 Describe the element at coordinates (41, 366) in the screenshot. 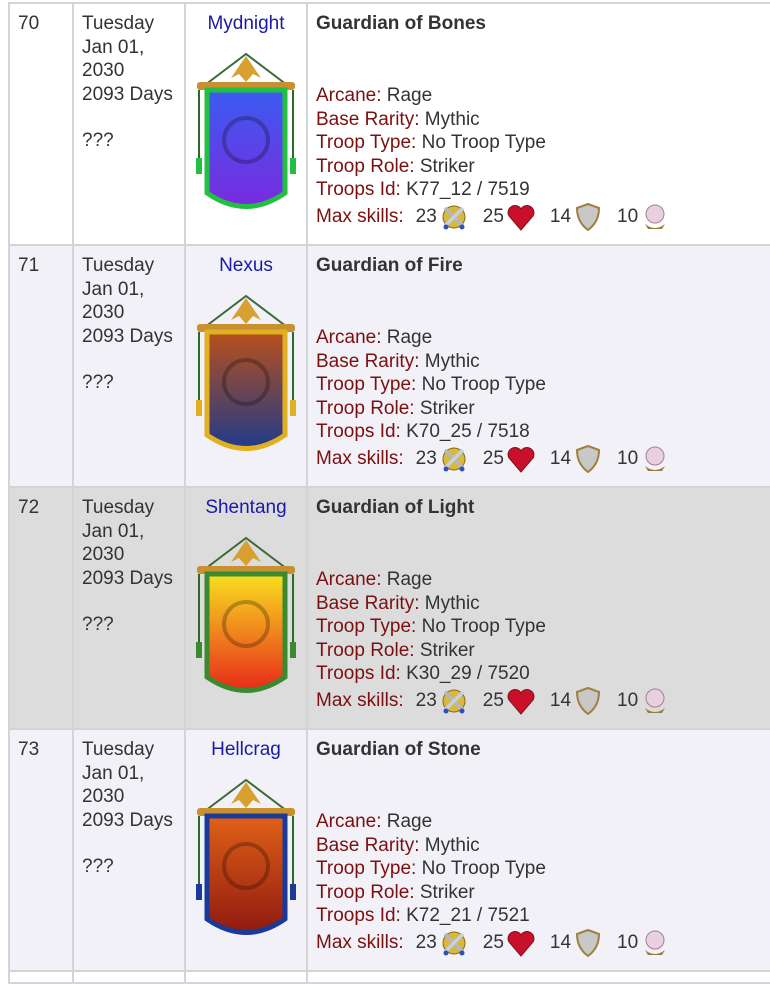

I see `row-number: 71` at that location.